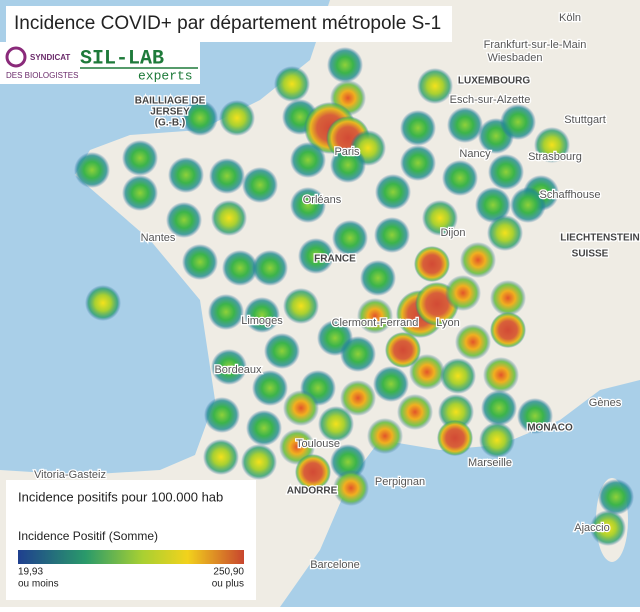 This screenshot has width=640, height=612. I want to click on place-label: BAILLIAGE DE, so click(170, 101).